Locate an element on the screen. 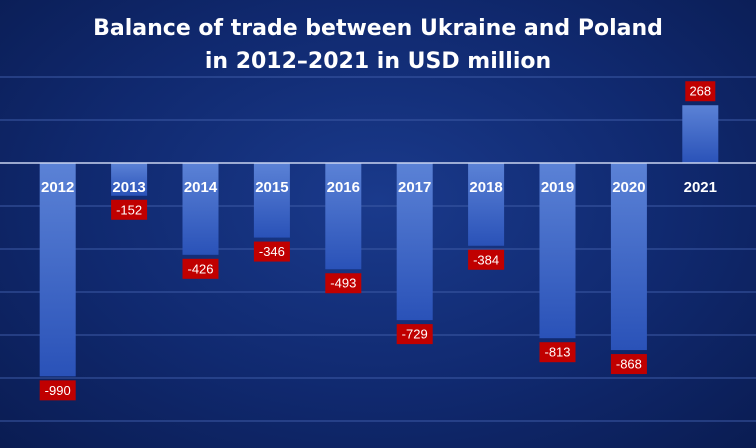 Image resolution: width=756 pixels, height=448 pixels. x-tick-label-2013: 2013 is located at coordinates (128, 187).